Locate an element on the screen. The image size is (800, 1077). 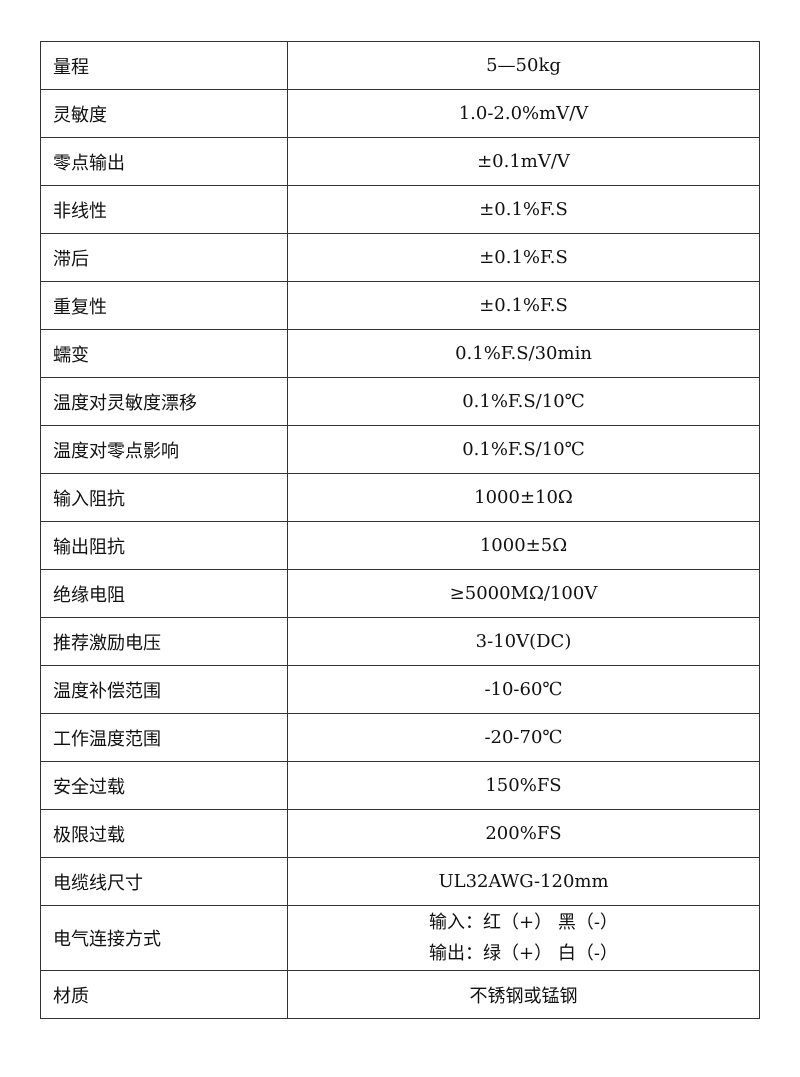
table-row: 量程 5—50kg is located at coordinates (400, 65).